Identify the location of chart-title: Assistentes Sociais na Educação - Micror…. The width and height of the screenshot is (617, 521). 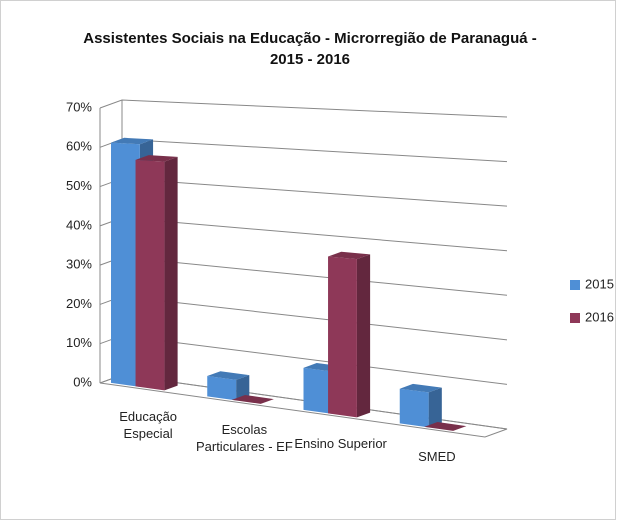
(310, 49).